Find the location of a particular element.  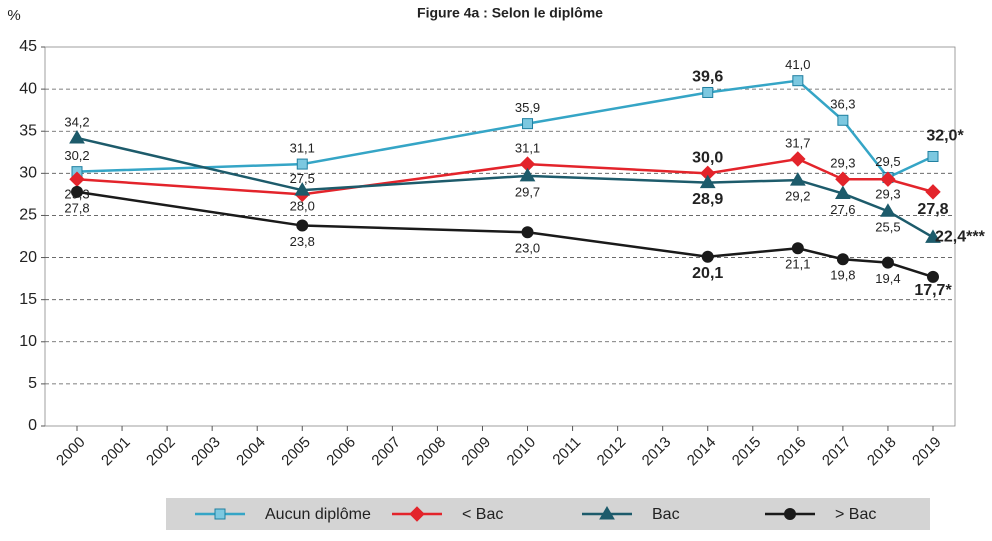

data-label: 30,2 is located at coordinates (76, 155).